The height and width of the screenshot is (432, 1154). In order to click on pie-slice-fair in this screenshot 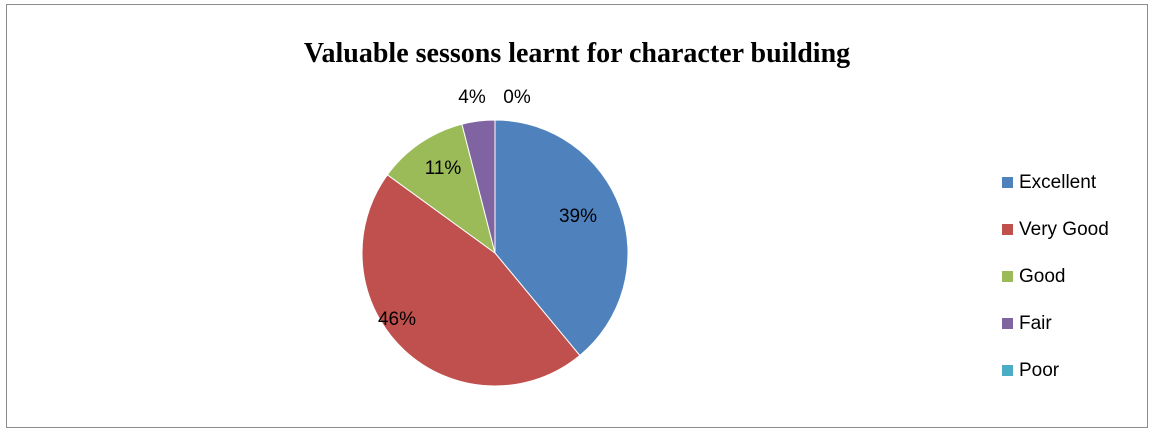, I will do `click(478, 186)`.